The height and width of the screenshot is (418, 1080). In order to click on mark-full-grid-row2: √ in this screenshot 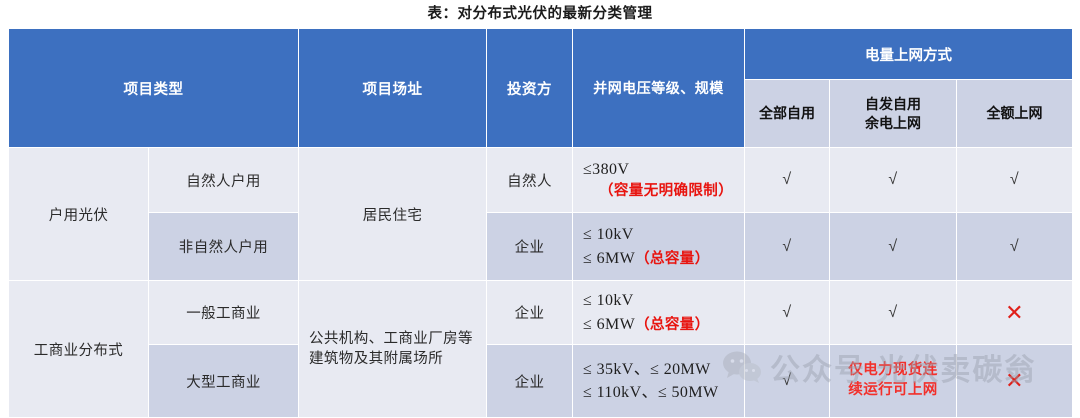, I will do `click(1014, 246)`.